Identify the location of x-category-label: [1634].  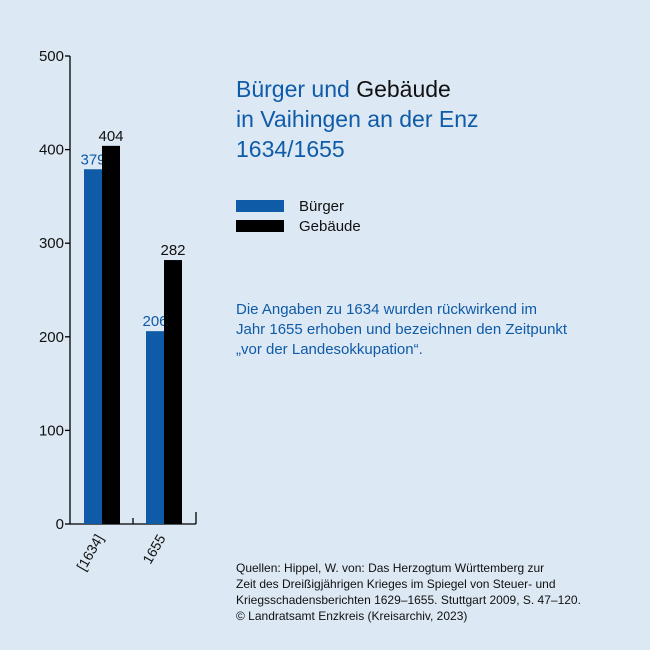
(89, 553).